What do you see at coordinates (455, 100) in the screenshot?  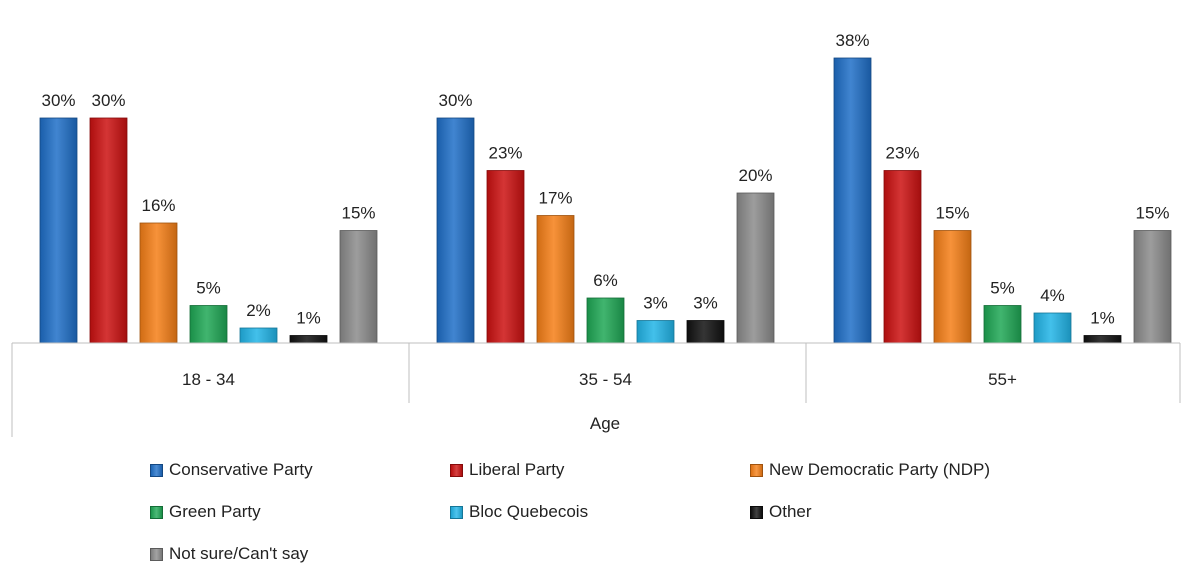 I see `value-label-conservative-party-1: 30%` at bounding box center [455, 100].